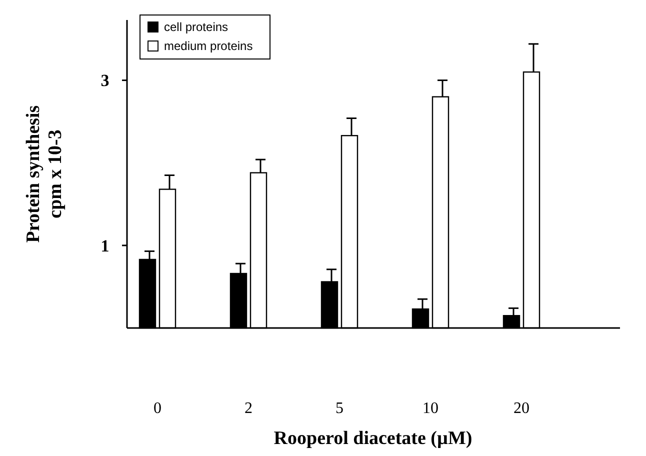 Image resolution: width=646 pixels, height=456 pixels. Describe the element at coordinates (196, 27) in the screenshot. I see `legend-label: cell proteins` at that location.